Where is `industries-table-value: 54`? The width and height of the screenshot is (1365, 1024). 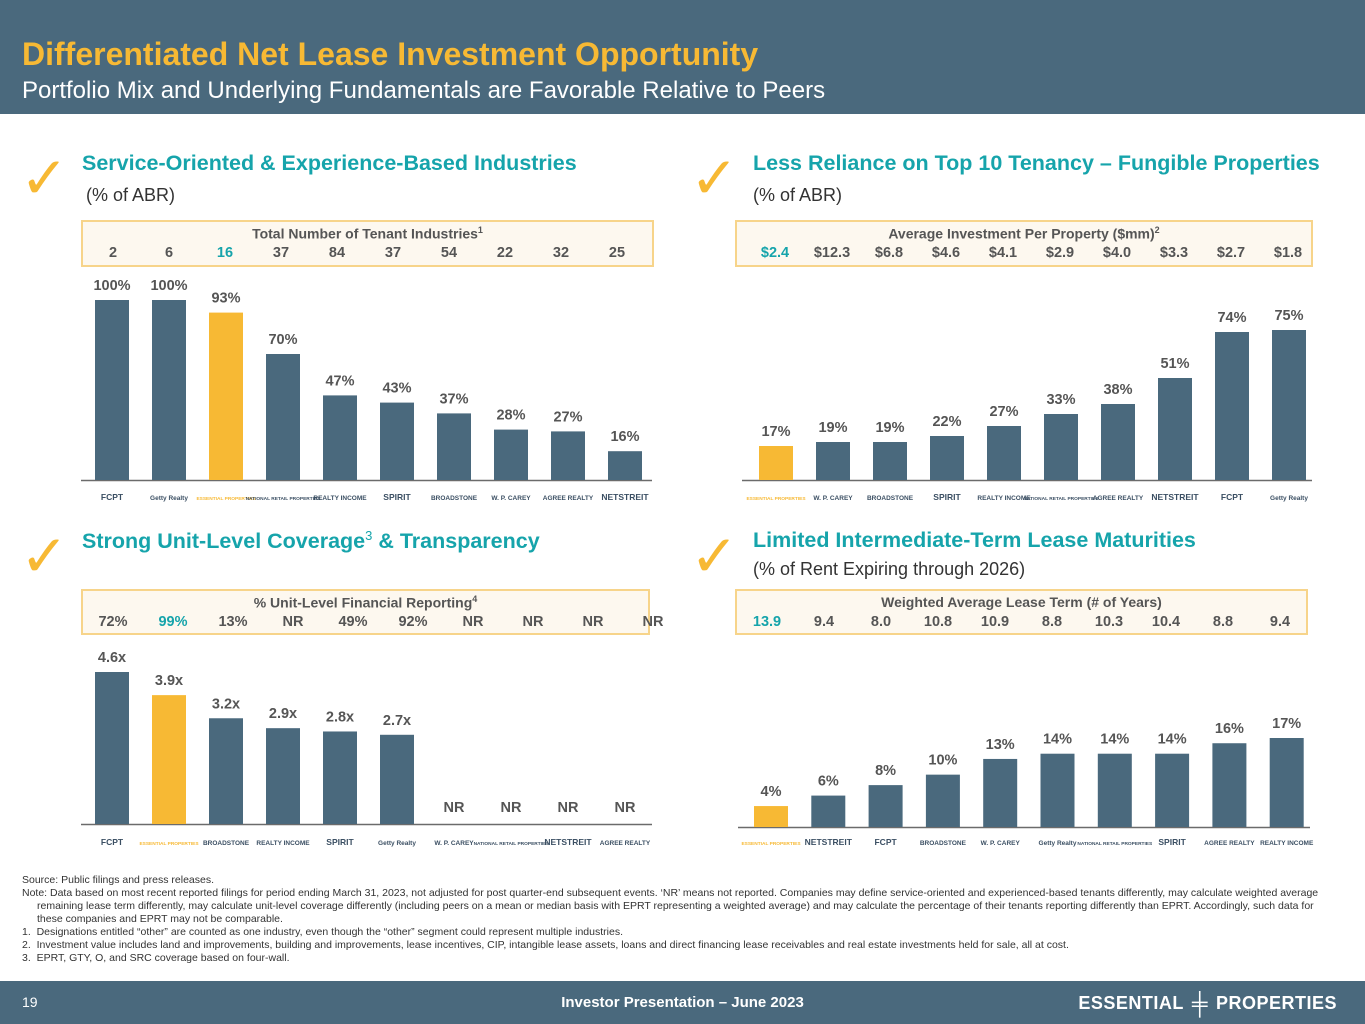 industries-table-value: 54 is located at coordinates (449, 253).